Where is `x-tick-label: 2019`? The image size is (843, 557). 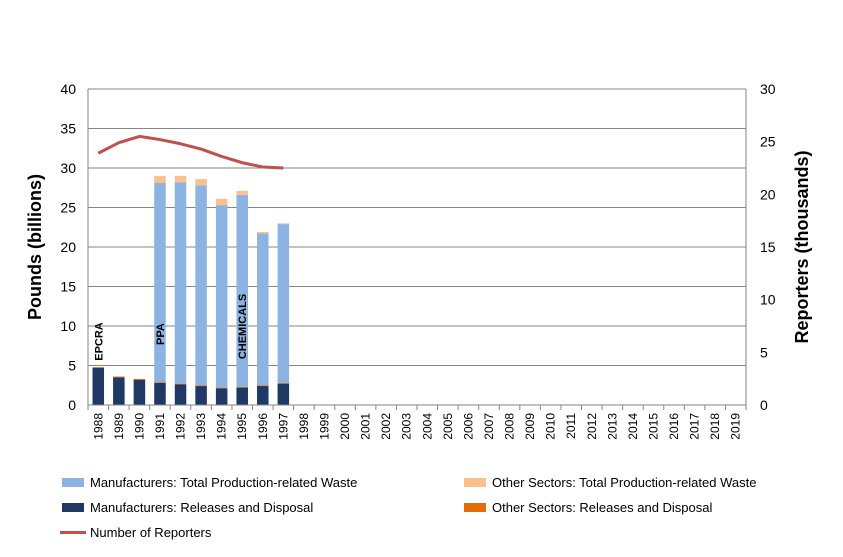
x-tick-label: 2019 is located at coordinates (736, 426).